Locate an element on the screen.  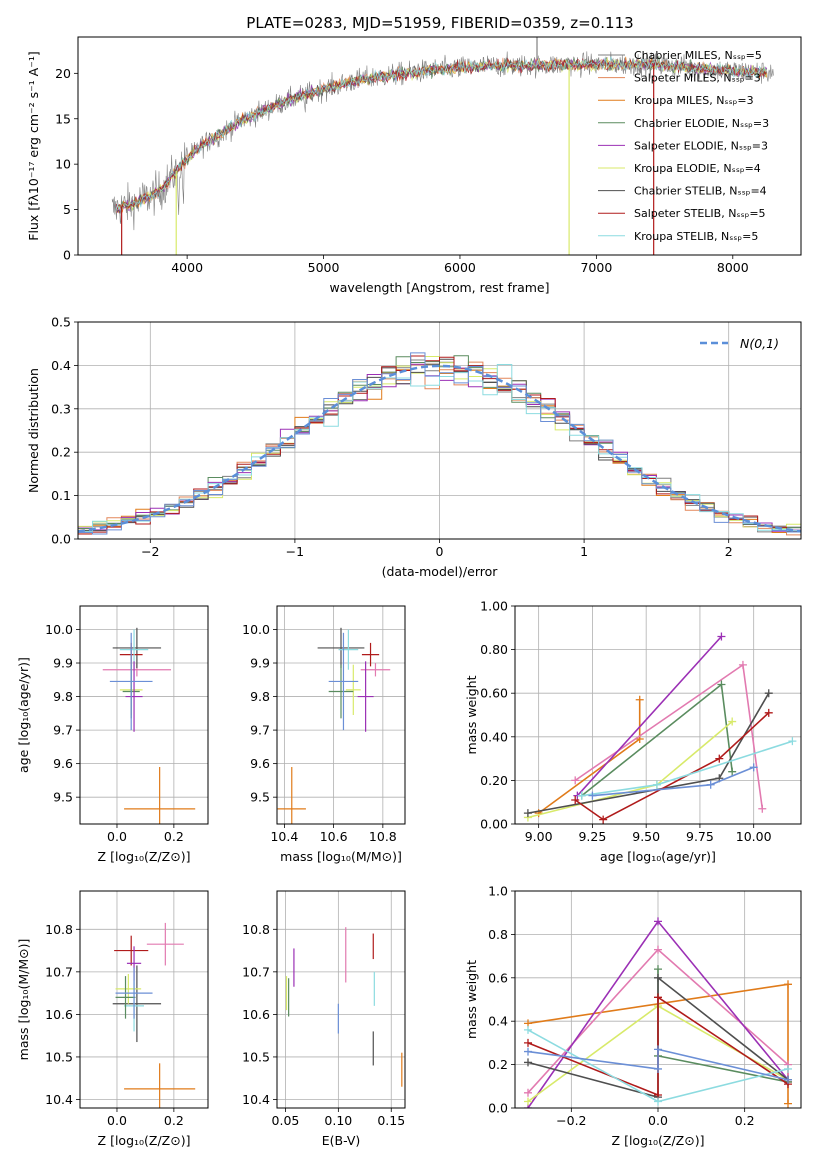
x-axis-label: (data-model)/error is located at coordinates (440, 571).